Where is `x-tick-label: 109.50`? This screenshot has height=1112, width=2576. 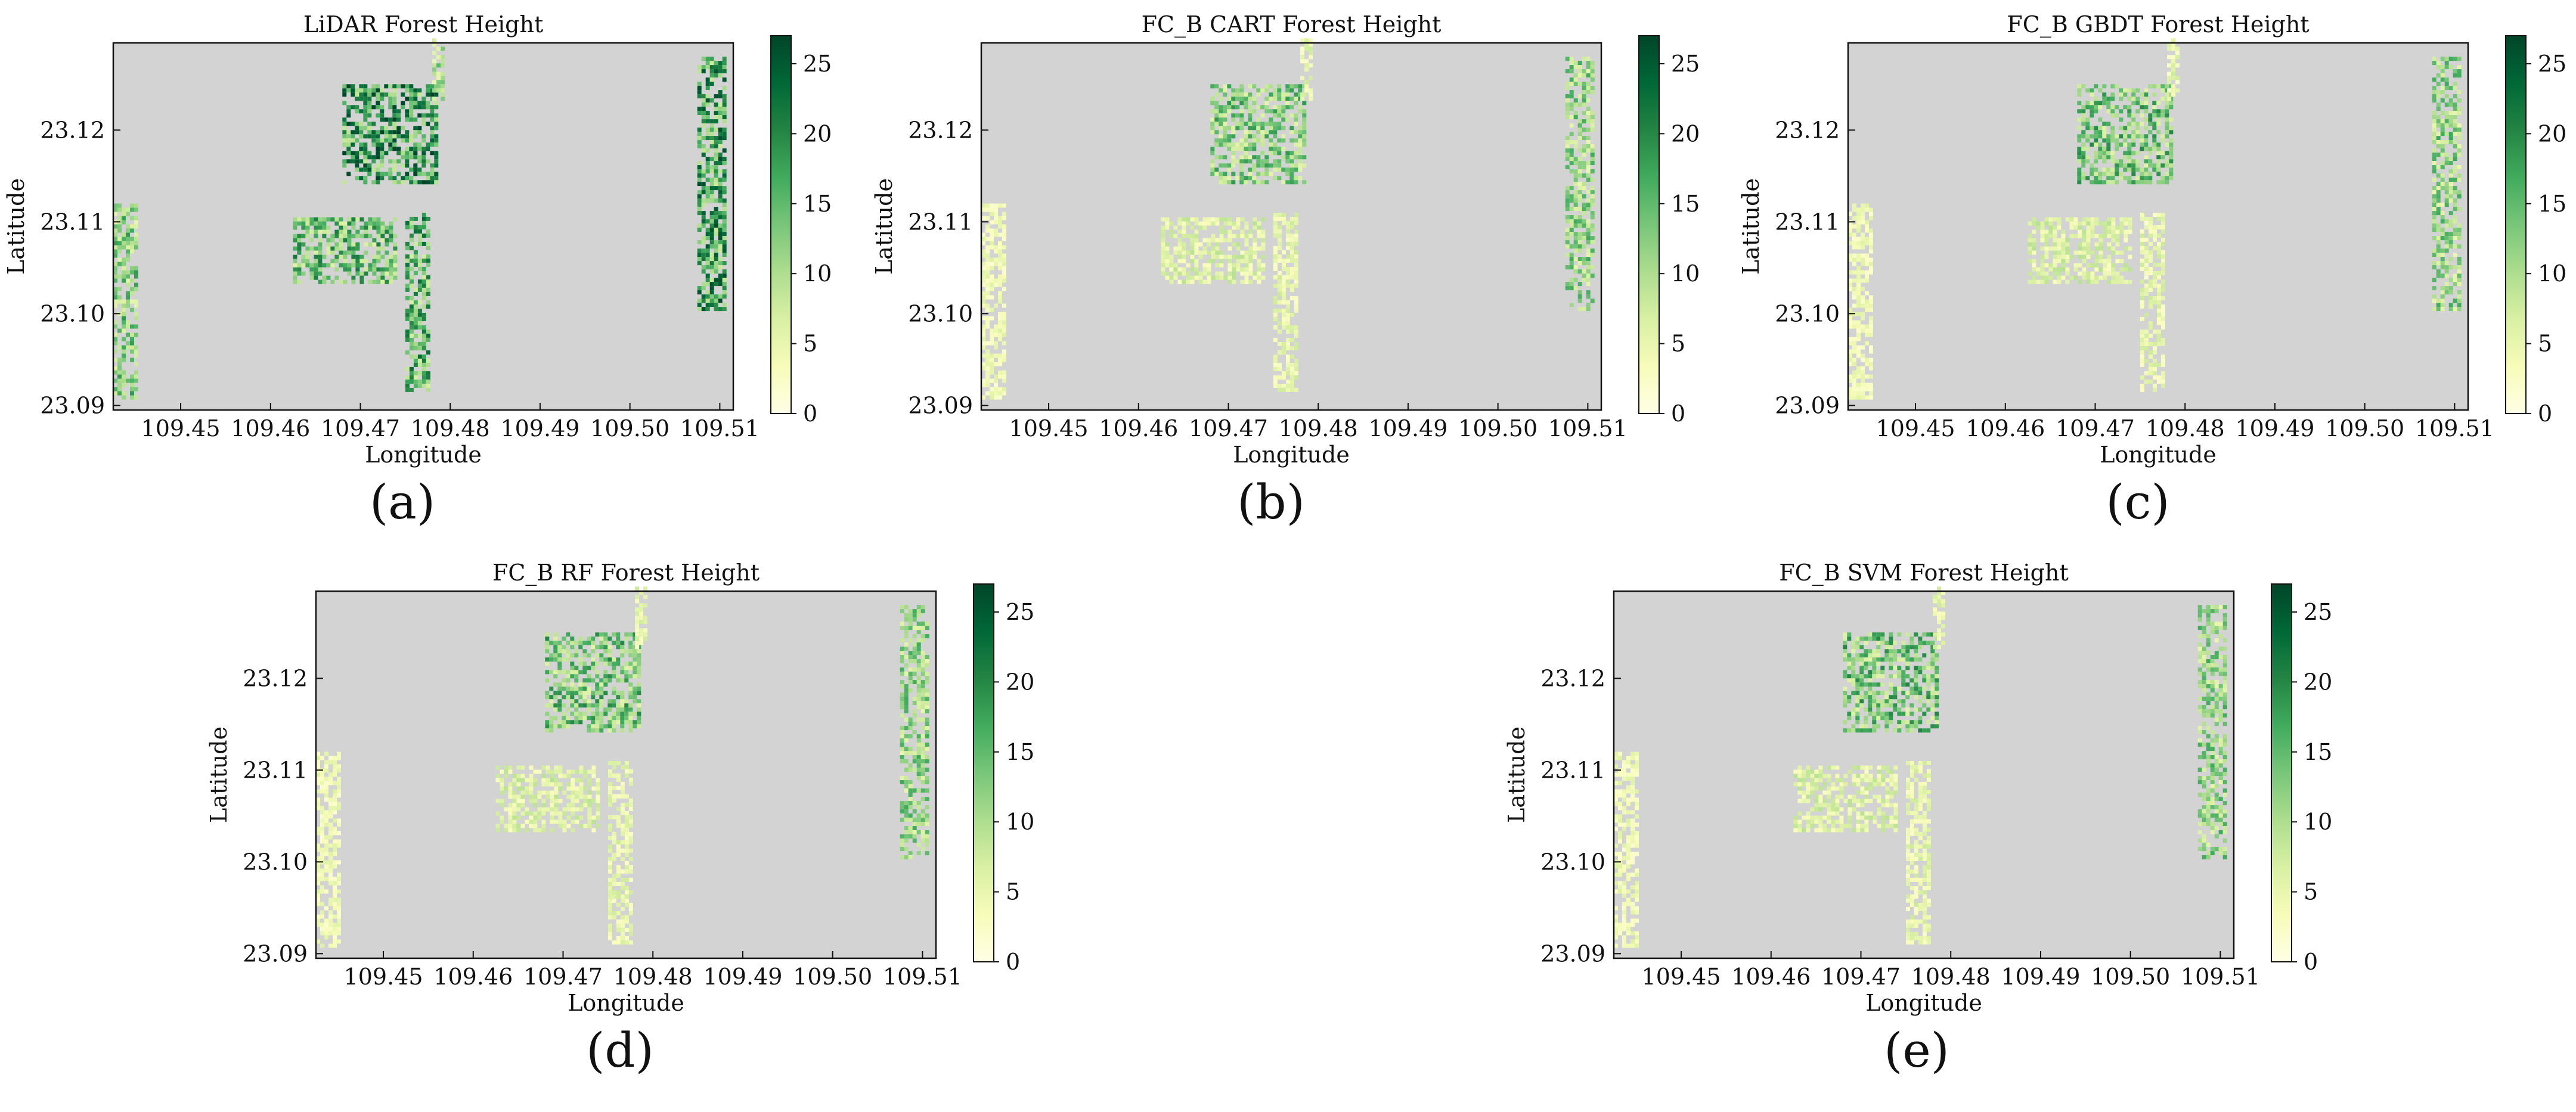 x-tick-label: 109.50 is located at coordinates (629, 428).